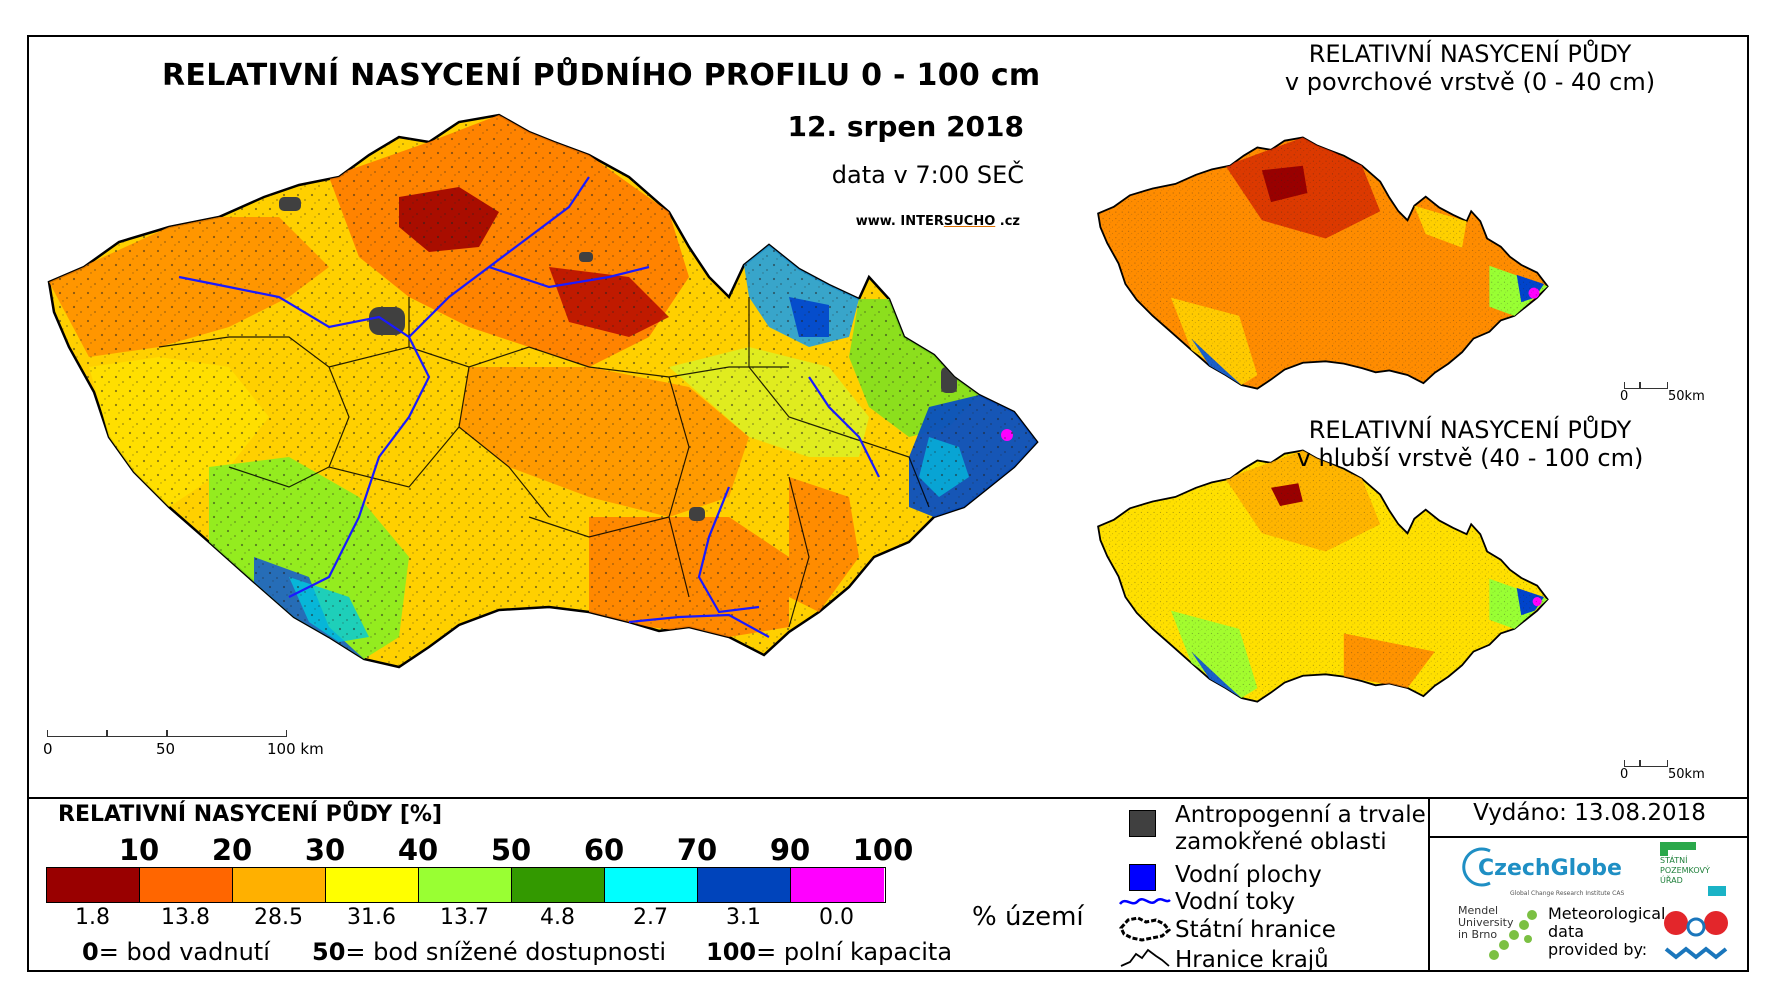  I want to click on legend-tick-label: 10, so click(139, 850).